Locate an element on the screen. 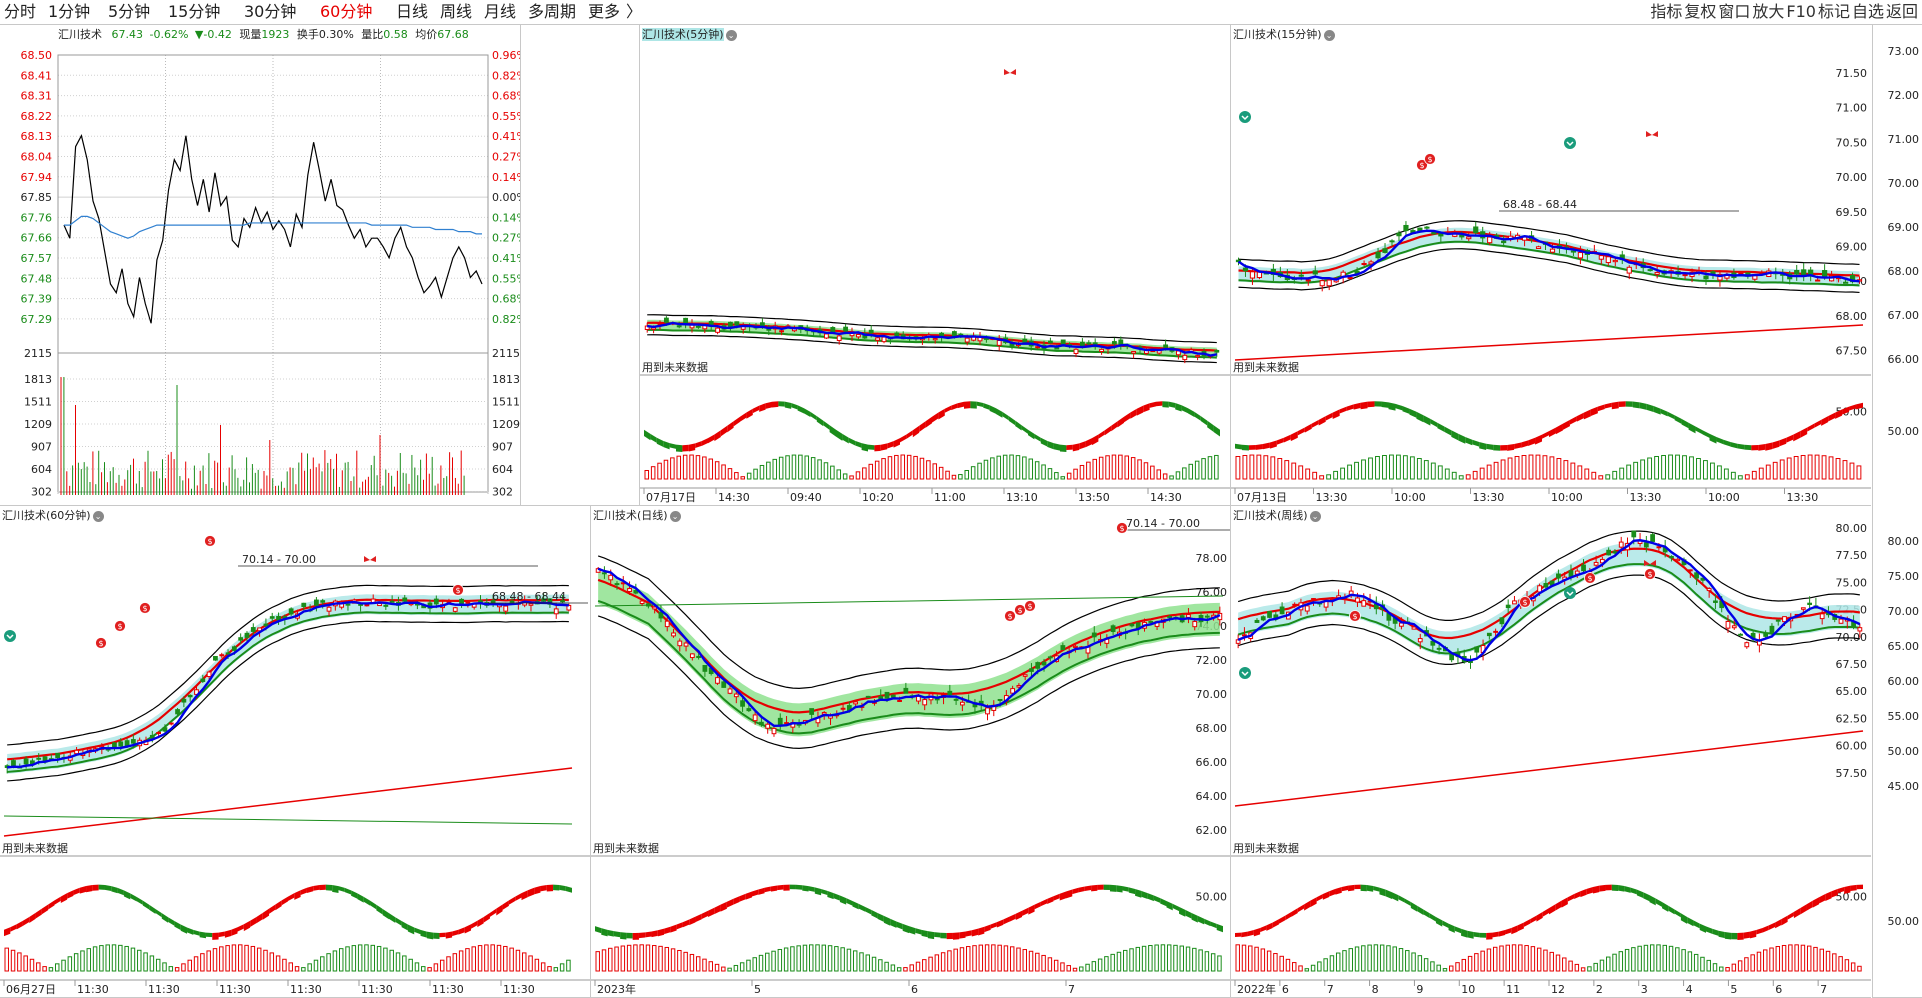  range-label: 68.48 - 68.44 is located at coordinates (529, 596).